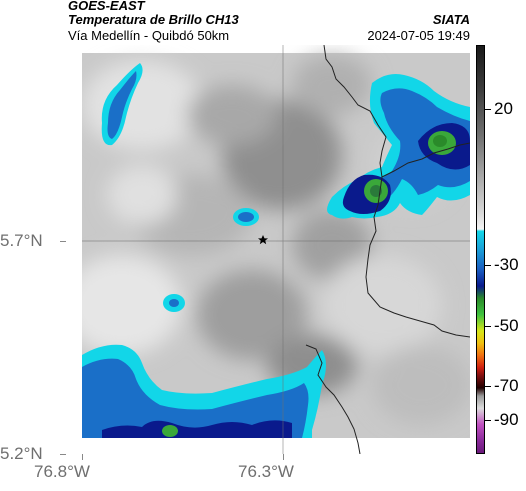 The width and height of the screenshot is (526, 491). Describe the element at coordinates (488, 420) in the screenshot. I see `colorbar-tick-neg90` at that location.